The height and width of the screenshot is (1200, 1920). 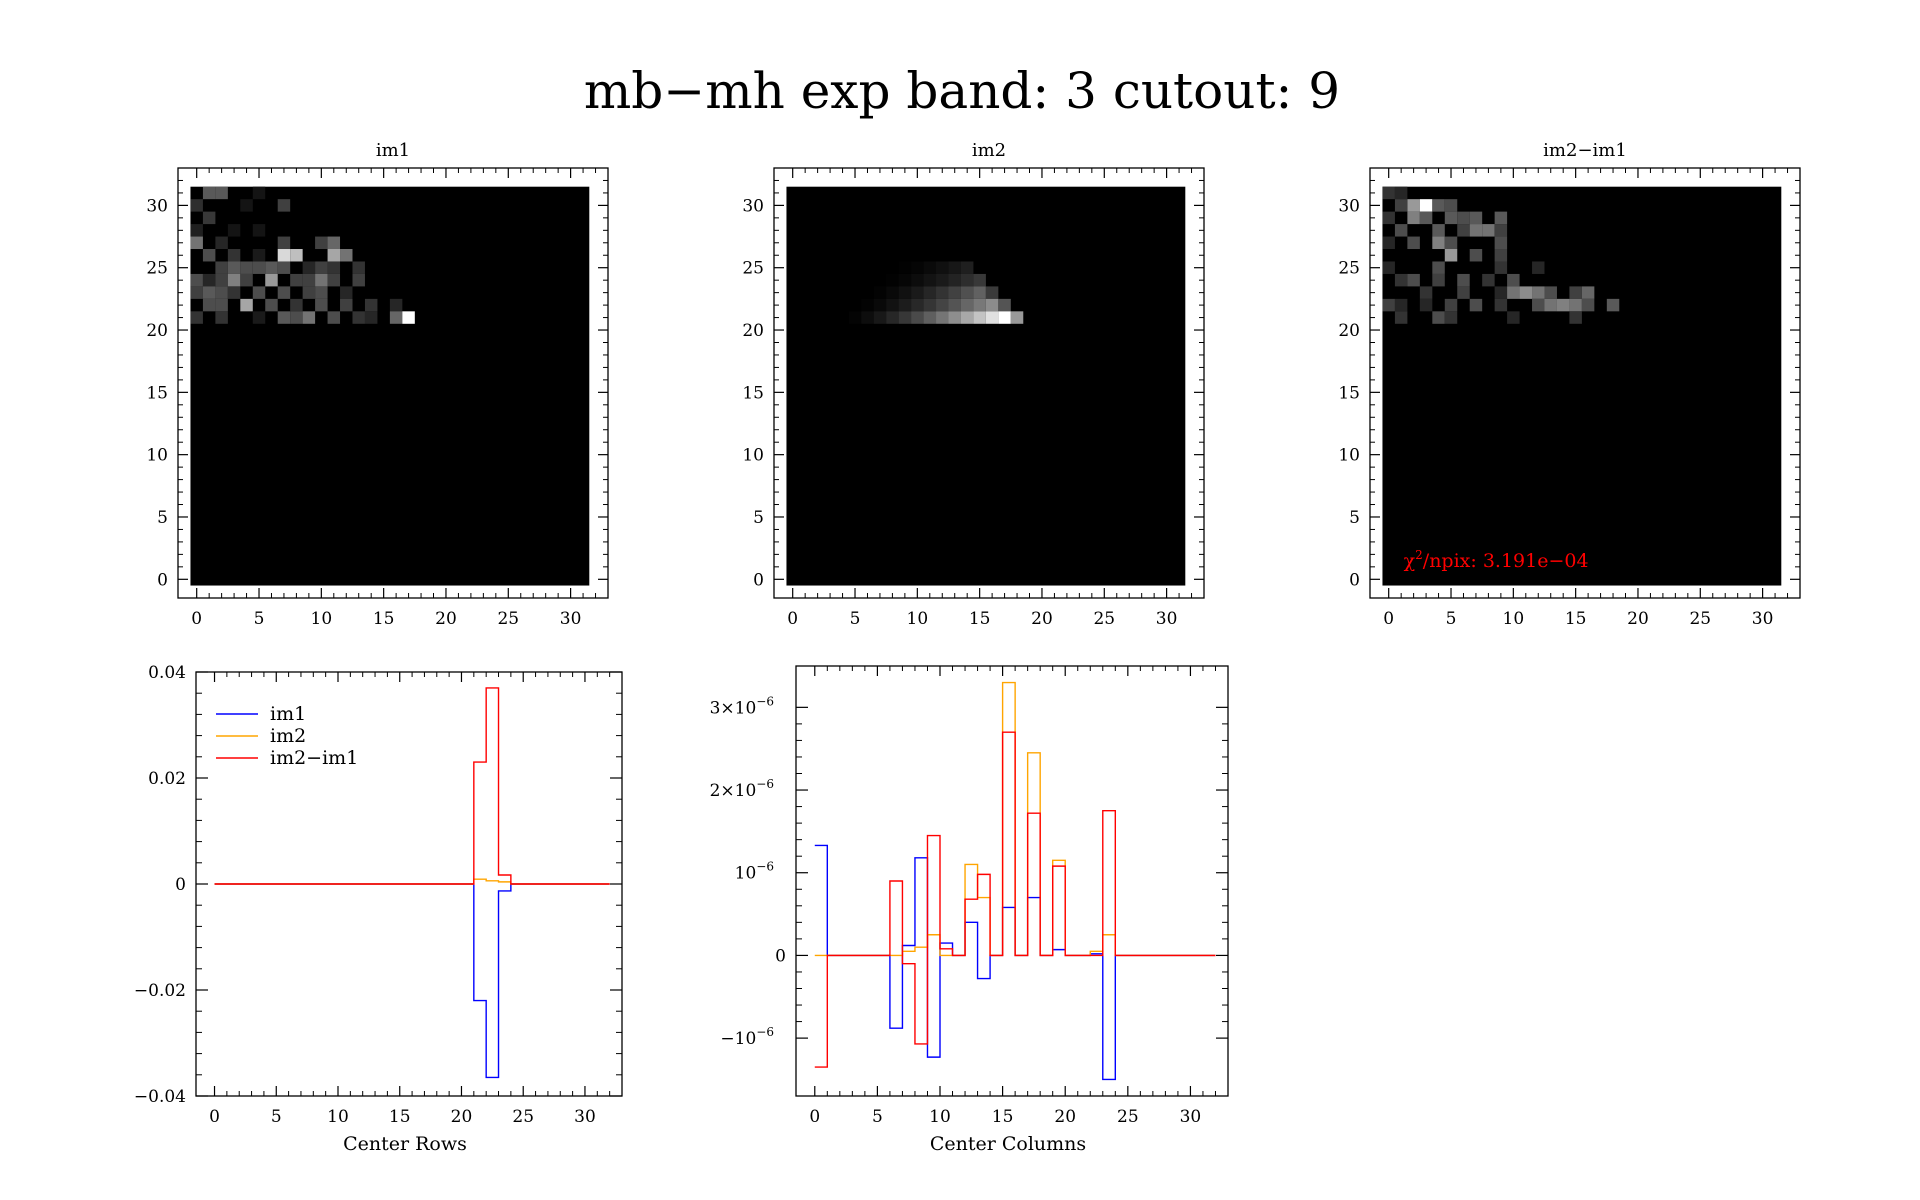 I want to click on diff-ytick-label: 20, so click(x=1349, y=331).